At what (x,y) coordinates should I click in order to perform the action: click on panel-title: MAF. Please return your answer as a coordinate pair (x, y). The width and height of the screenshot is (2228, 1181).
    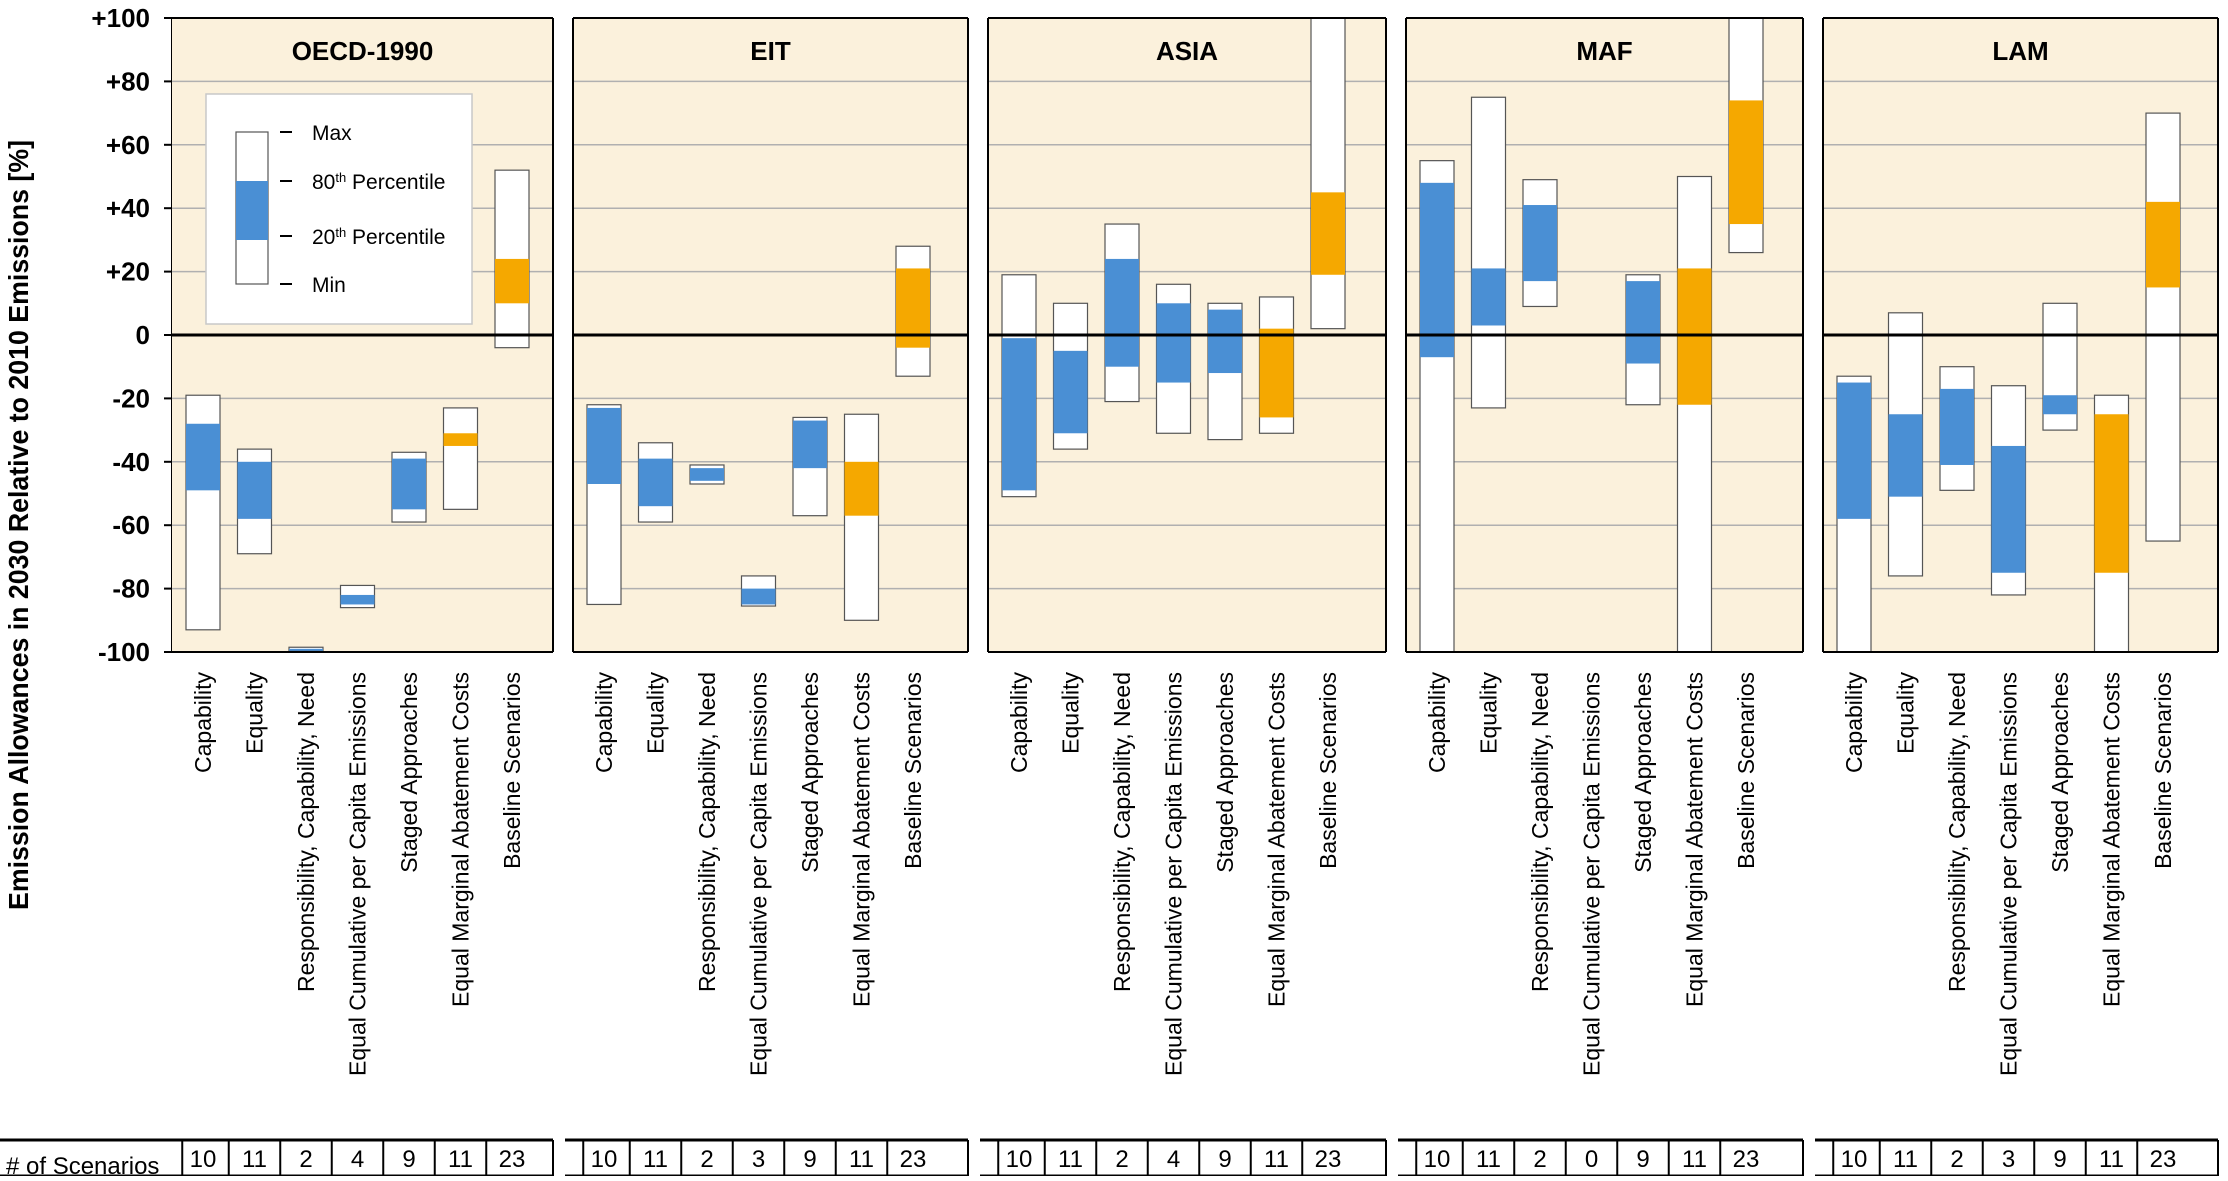
    Looking at the image, I should click on (1604, 51).